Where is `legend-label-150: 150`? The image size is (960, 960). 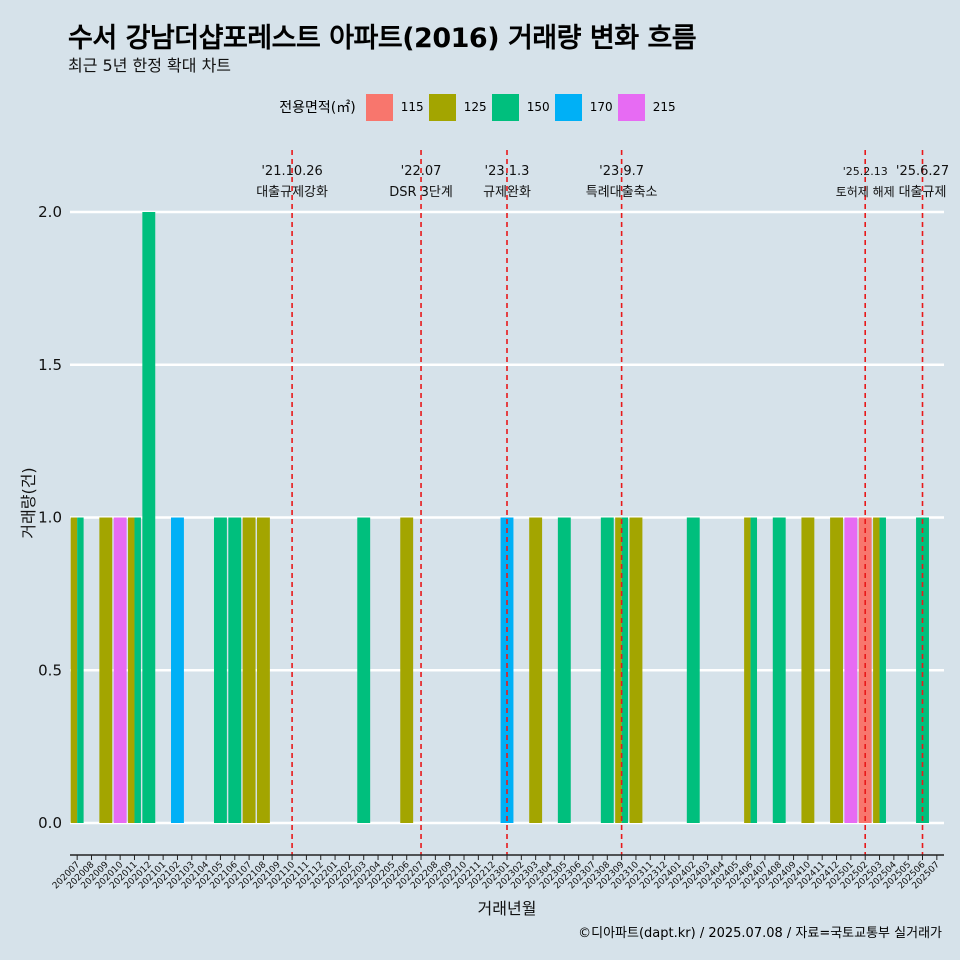 legend-label-150: 150 is located at coordinates (538, 107).